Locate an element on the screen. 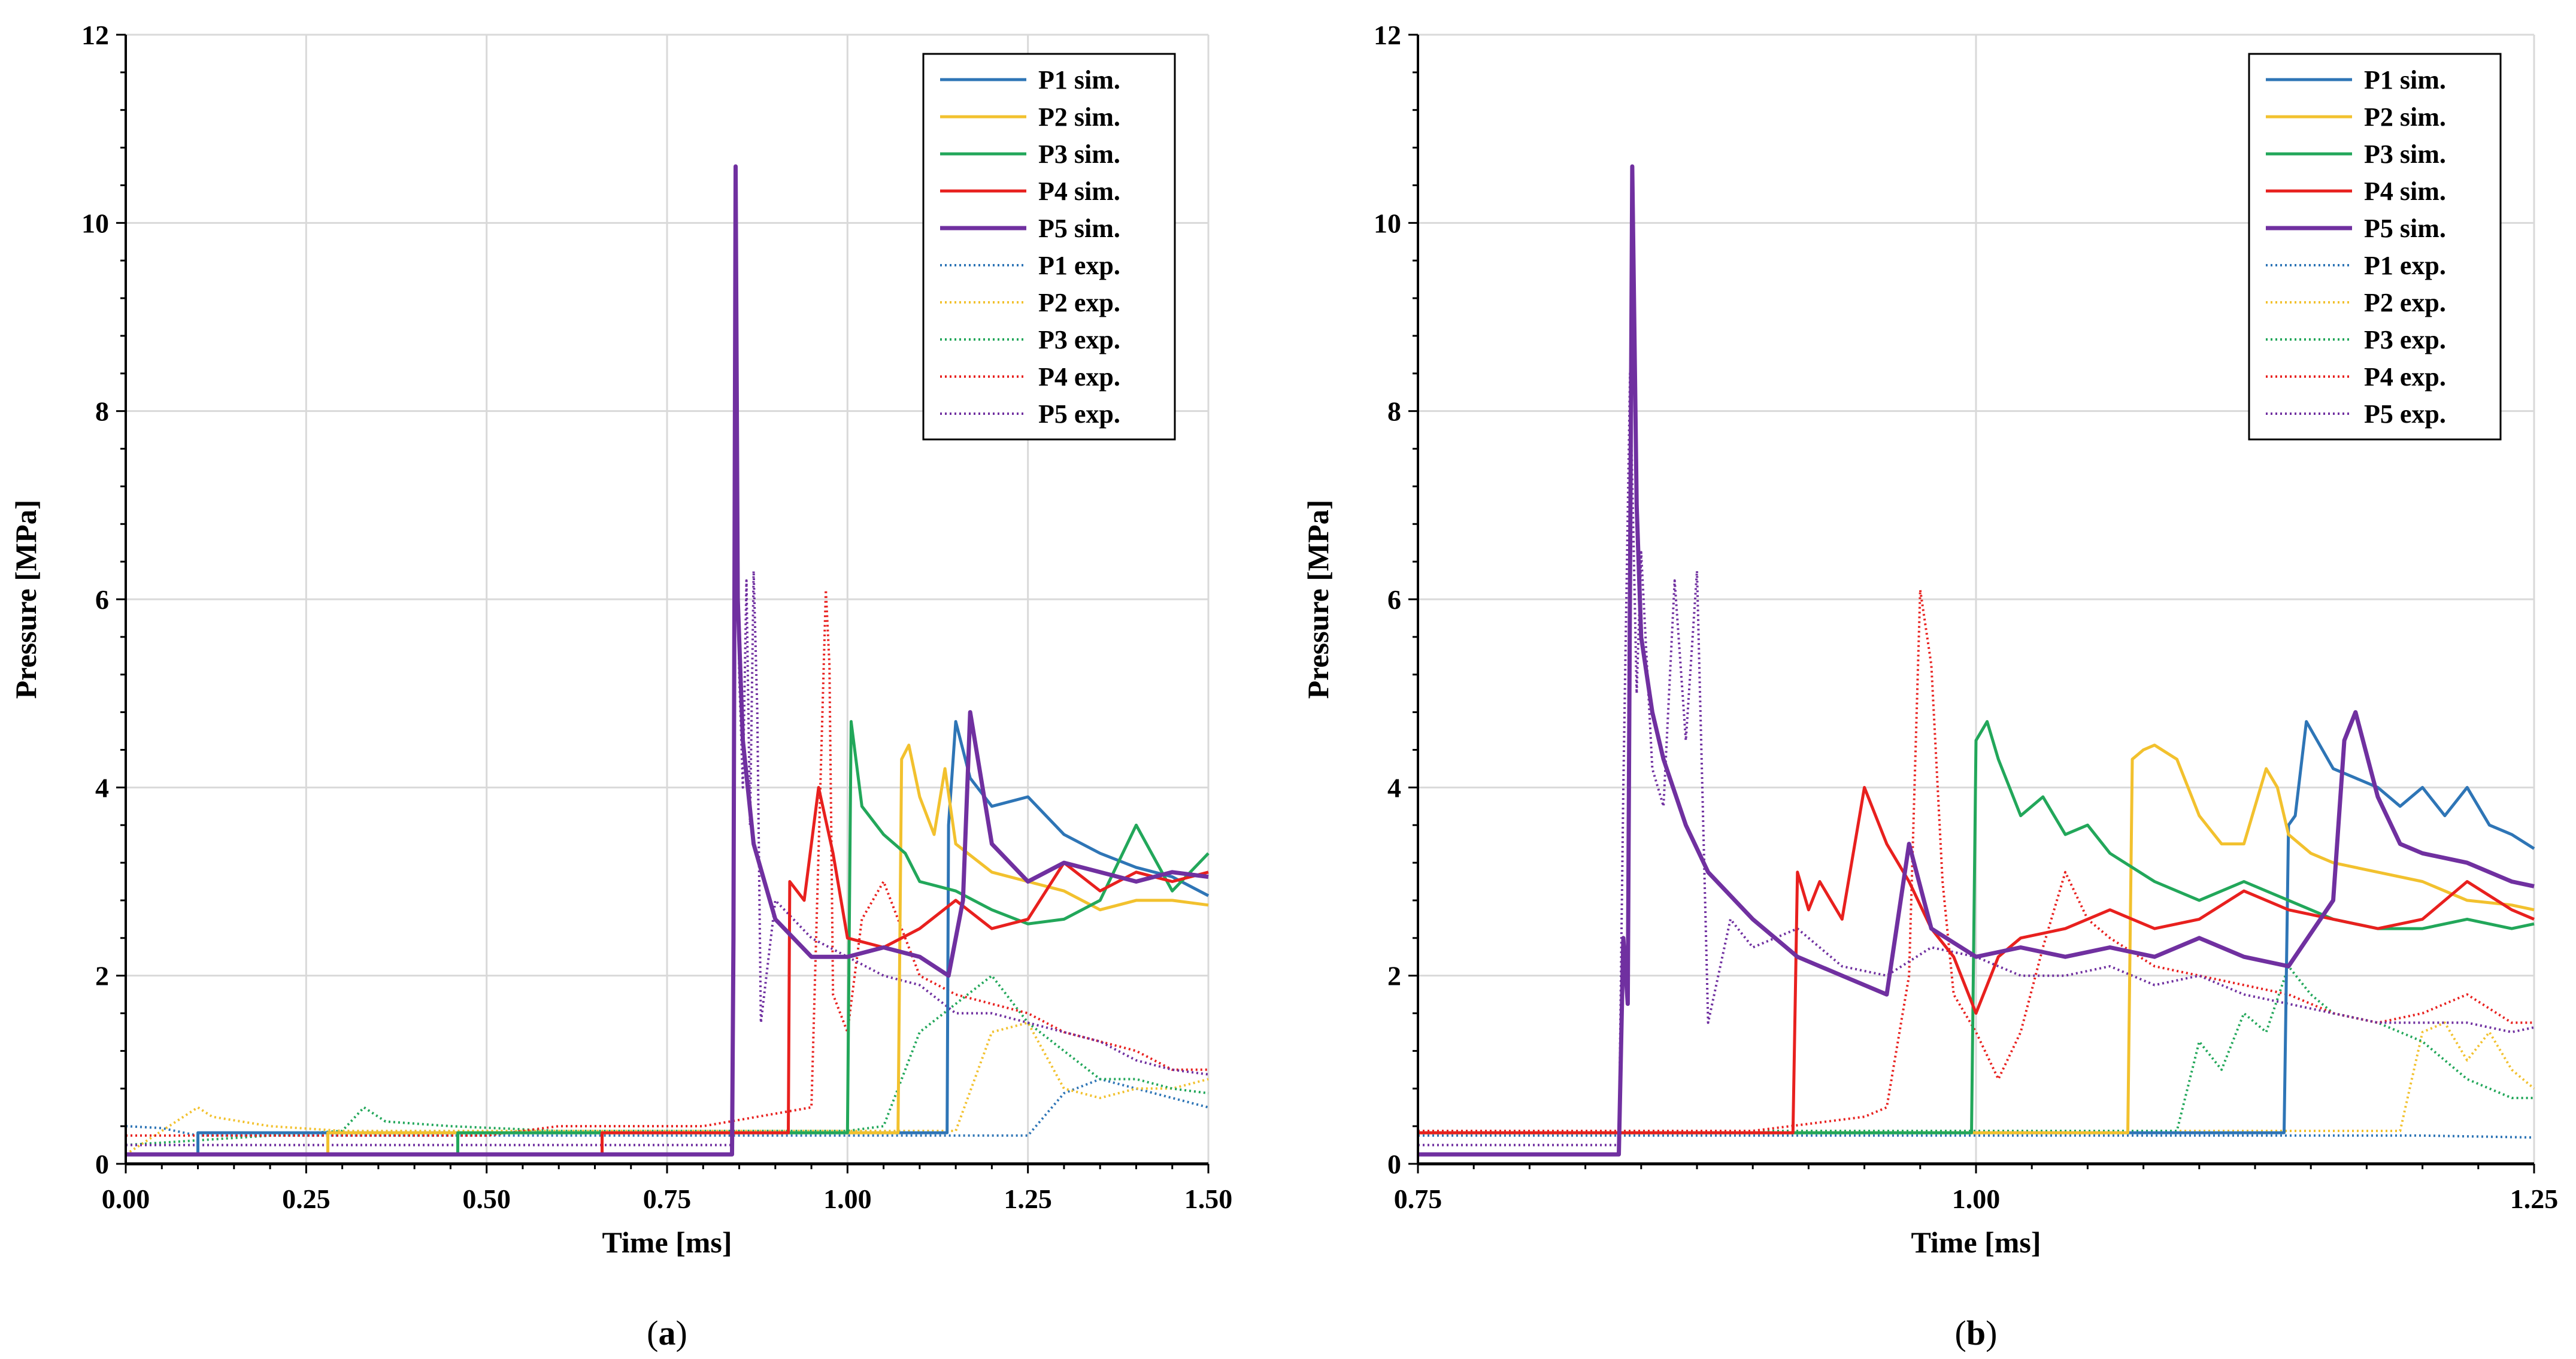  legend-label-a-1: P2 sim. is located at coordinates (1079, 117).